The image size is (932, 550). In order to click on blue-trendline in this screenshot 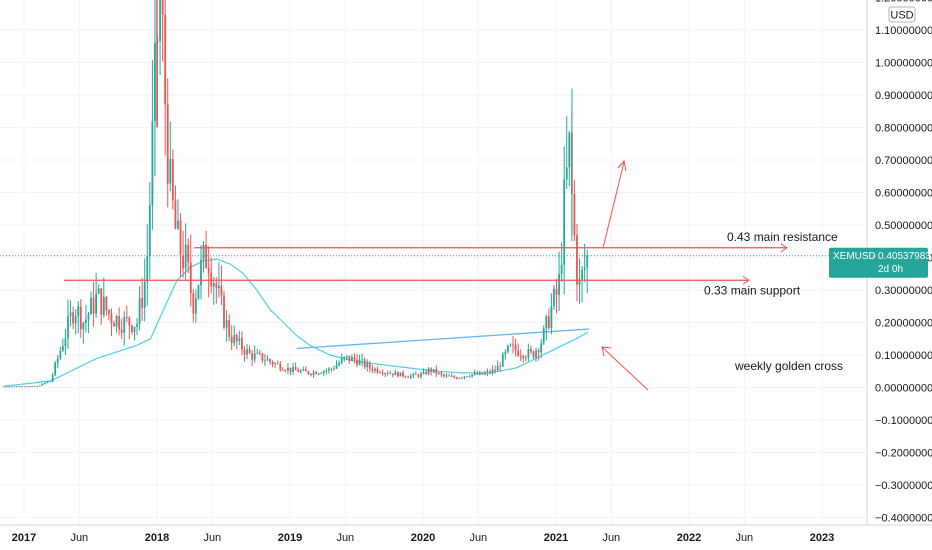, I will do `click(443, 339)`.